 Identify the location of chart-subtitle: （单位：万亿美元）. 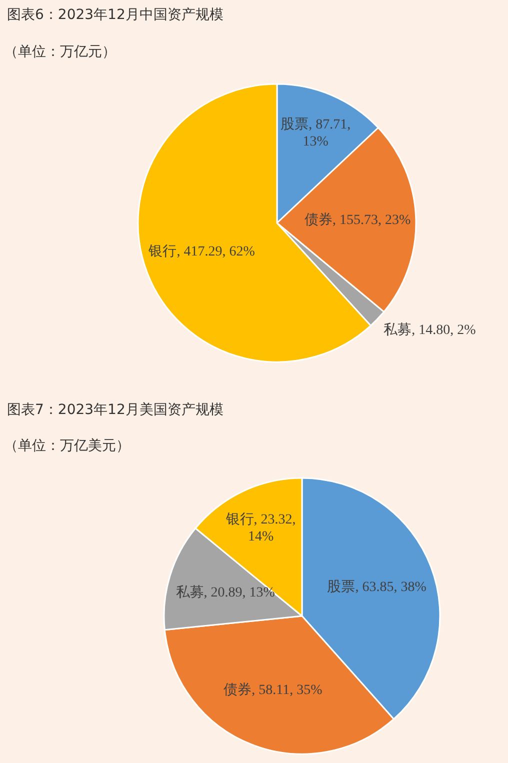
(67, 446).